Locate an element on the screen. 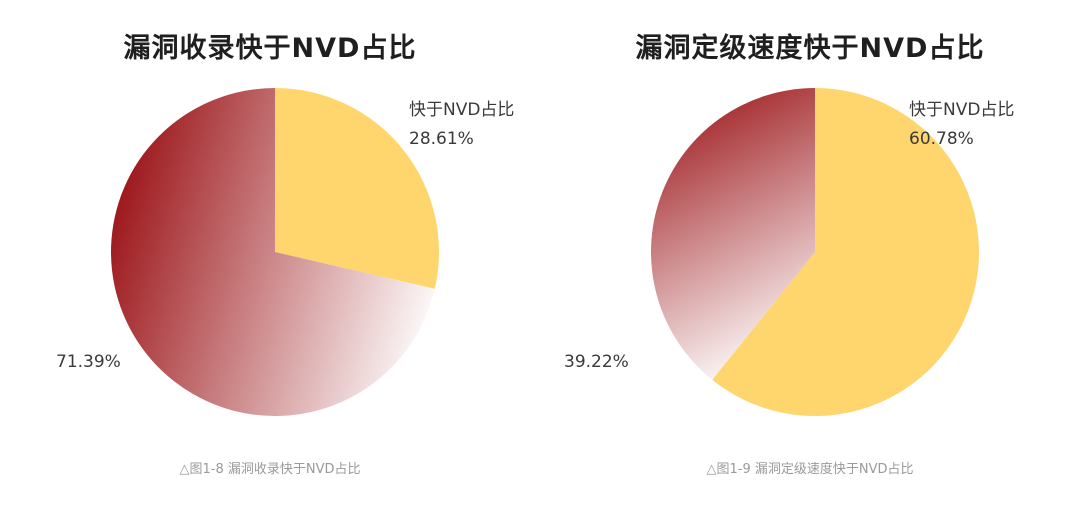 Image resolution: width=1080 pixels, height=506 pixels. chart-caption-2: △图1-9 漏洞定级速度快于NVD占比 is located at coordinates (810, 469).